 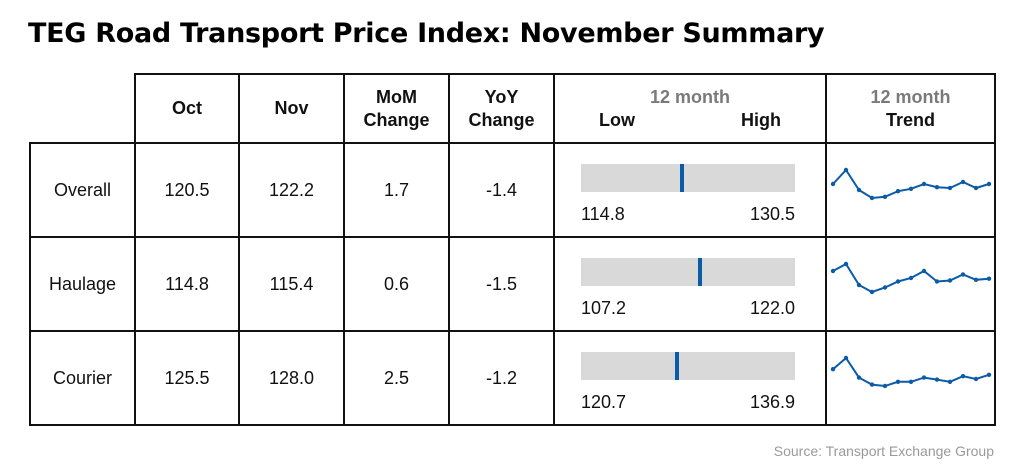 I want to click on trend-line, so click(x=911, y=184).